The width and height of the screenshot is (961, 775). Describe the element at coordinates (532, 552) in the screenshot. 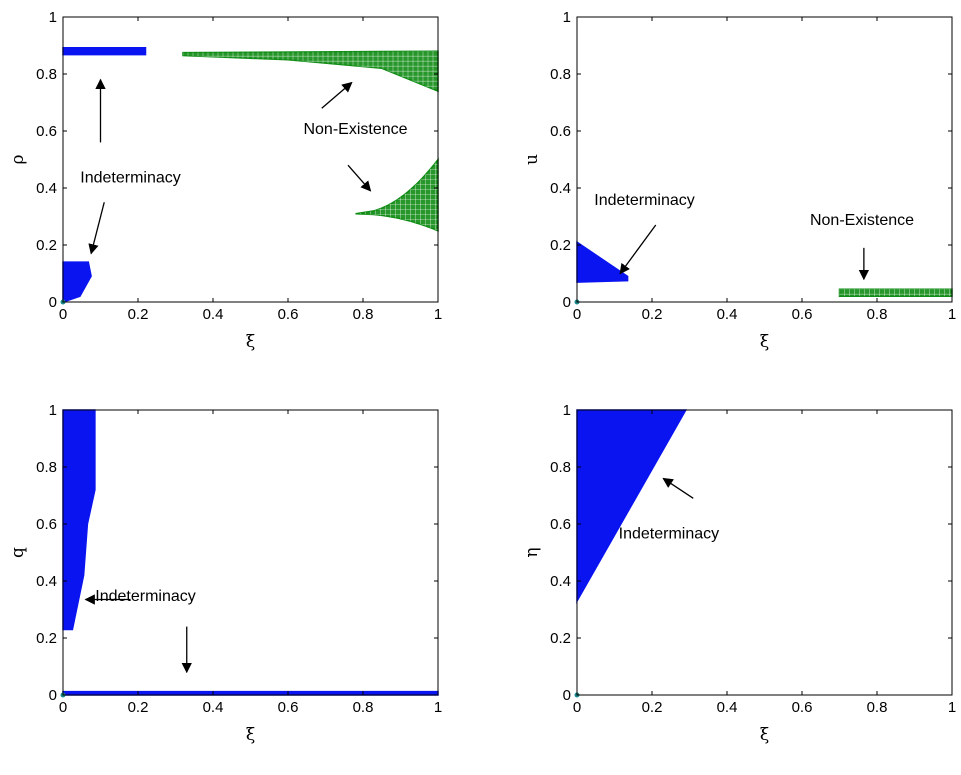

I see `y-axis-label: η` at that location.